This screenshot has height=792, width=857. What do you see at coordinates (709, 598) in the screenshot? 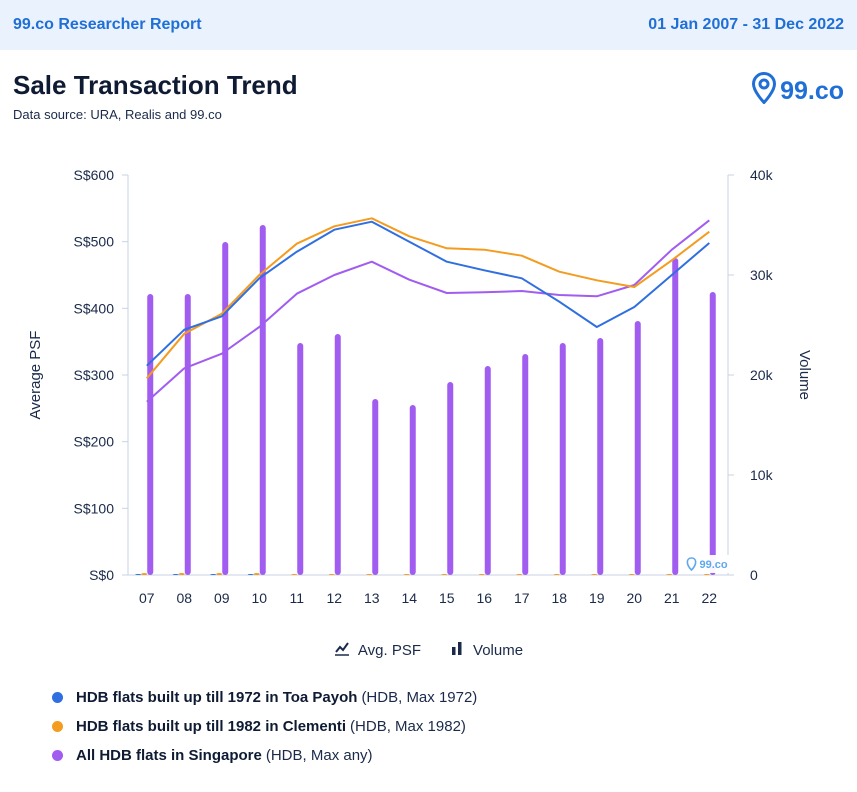
I see `x-tick-label: 22` at bounding box center [709, 598].